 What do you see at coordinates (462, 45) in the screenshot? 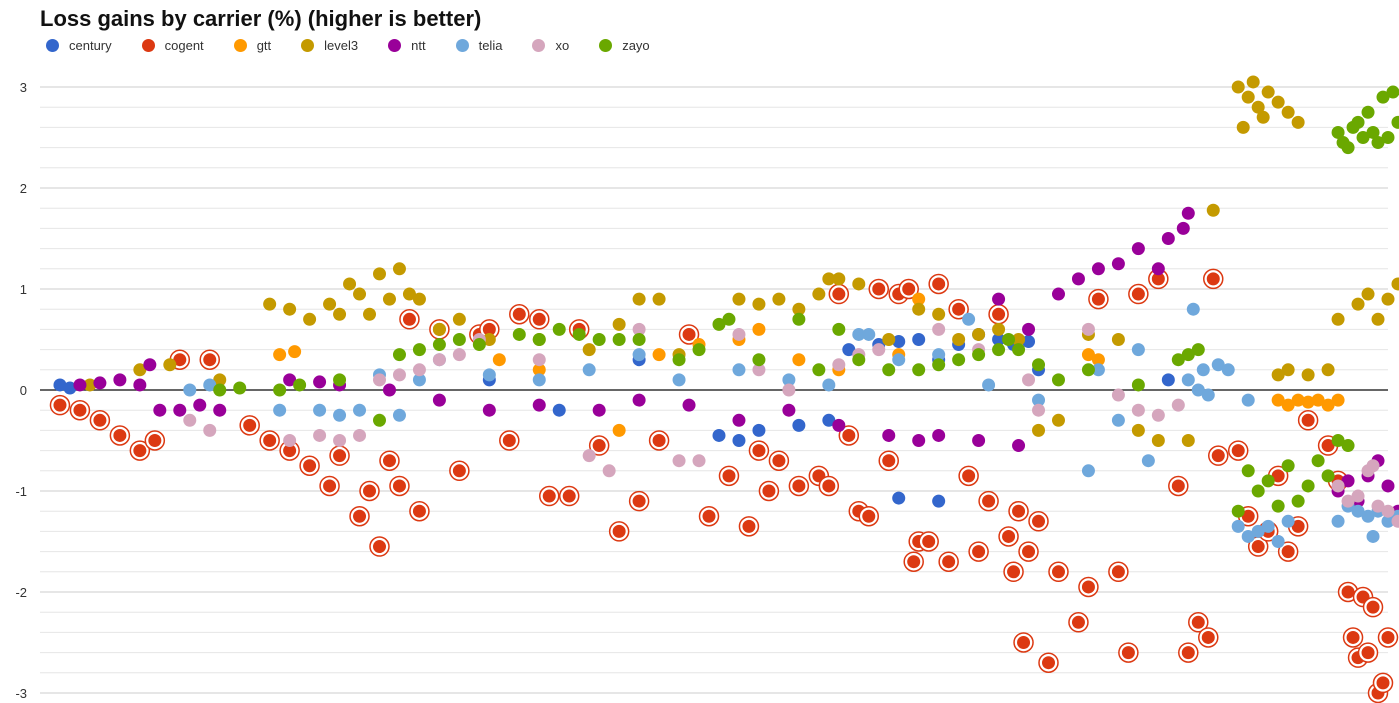
I see `legend-swatch-telia` at bounding box center [462, 45].